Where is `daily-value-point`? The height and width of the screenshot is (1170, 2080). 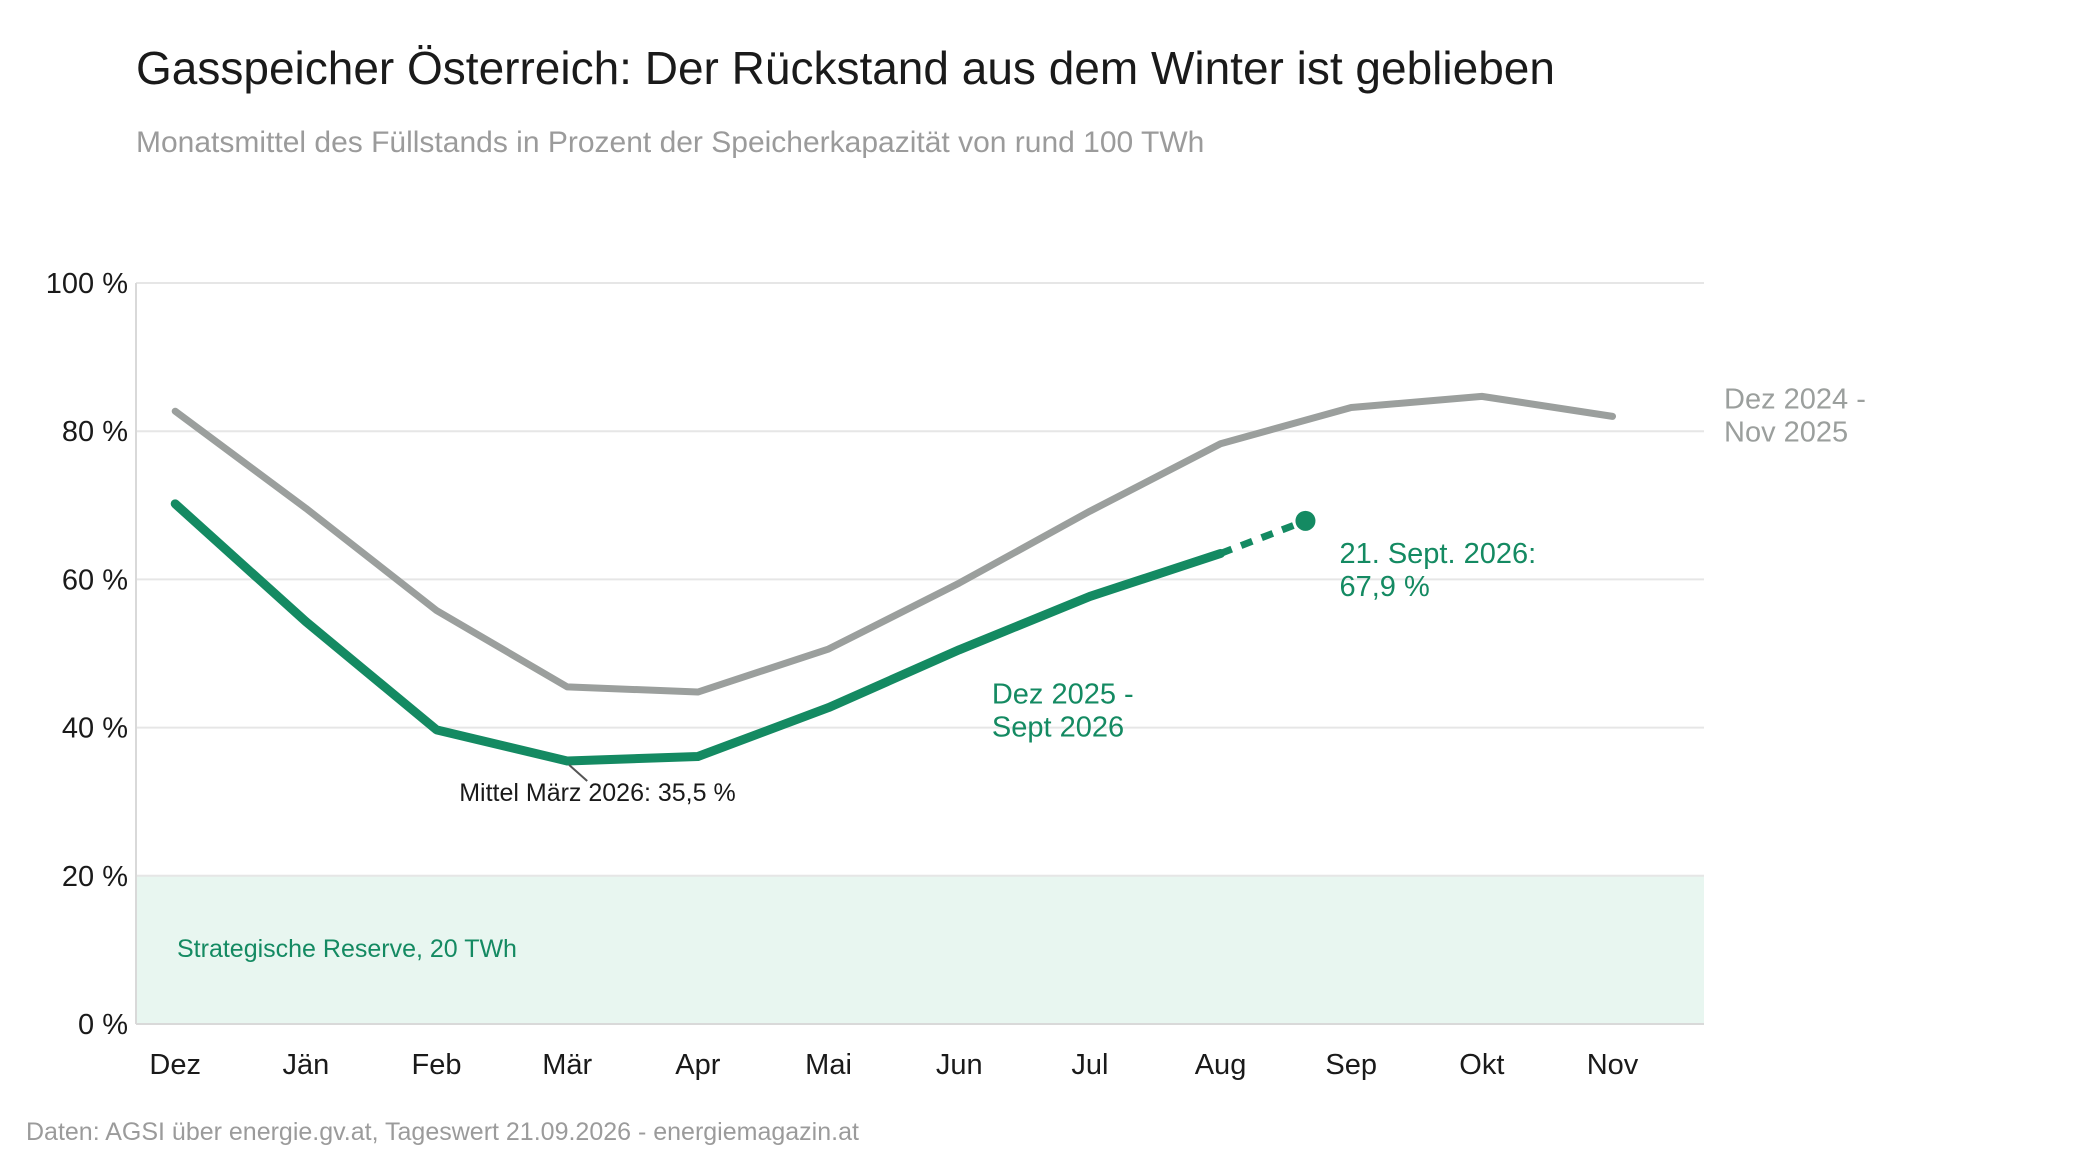
daily-value-point is located at coordinates (1305, 520).